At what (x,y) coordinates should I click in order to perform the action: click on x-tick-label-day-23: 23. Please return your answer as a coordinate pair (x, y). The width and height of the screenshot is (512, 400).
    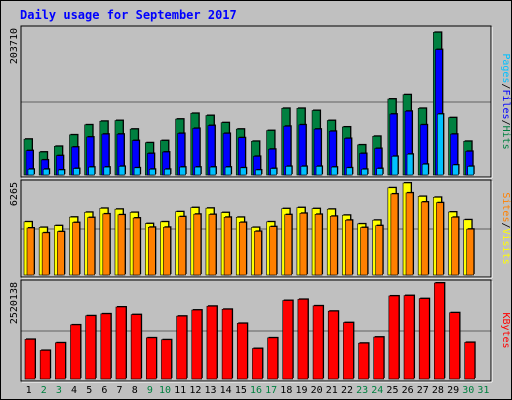
    Looking at the image, I should click on (362, 390).